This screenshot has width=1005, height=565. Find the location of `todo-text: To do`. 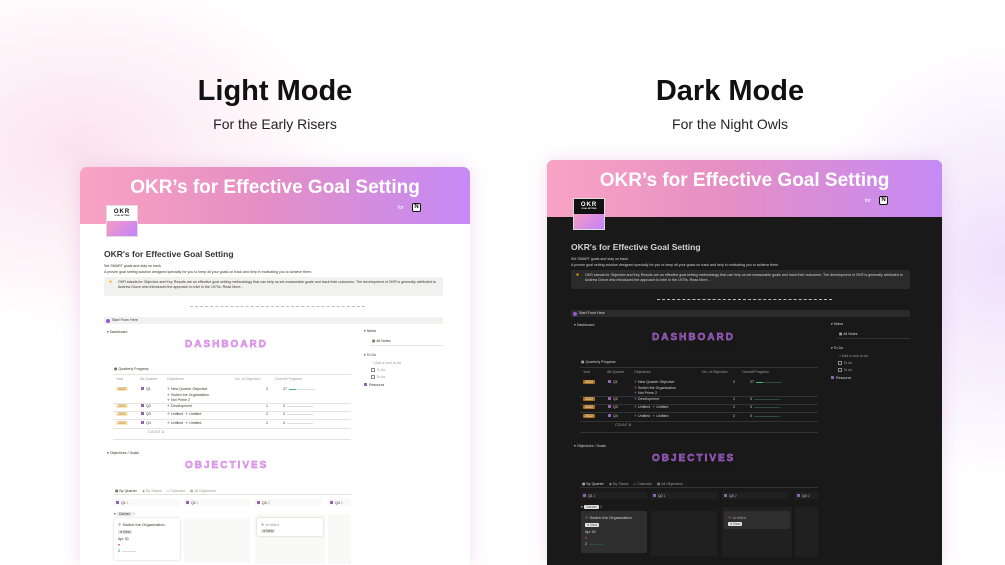

todo-text: To do is located at coordinates (848, 370).